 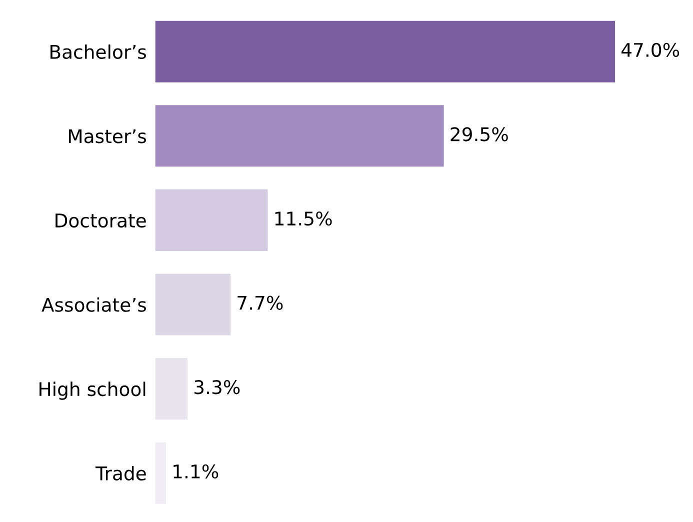 What do you see at coordinates (101, 221) in the screenshot?
I see `y-tick-label: Doctorate` at bounding box center [101, 221].